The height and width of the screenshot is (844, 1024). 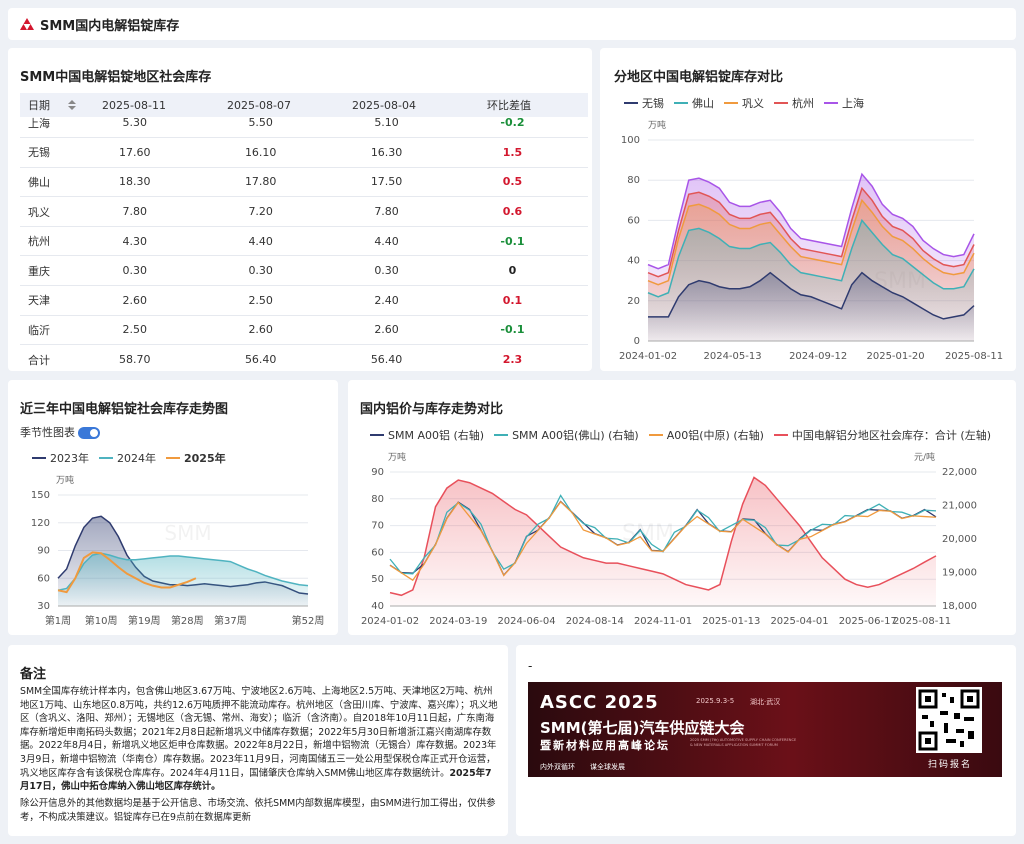 I want to click on col-header: 2025-08-07, so click(x=259, y=105).